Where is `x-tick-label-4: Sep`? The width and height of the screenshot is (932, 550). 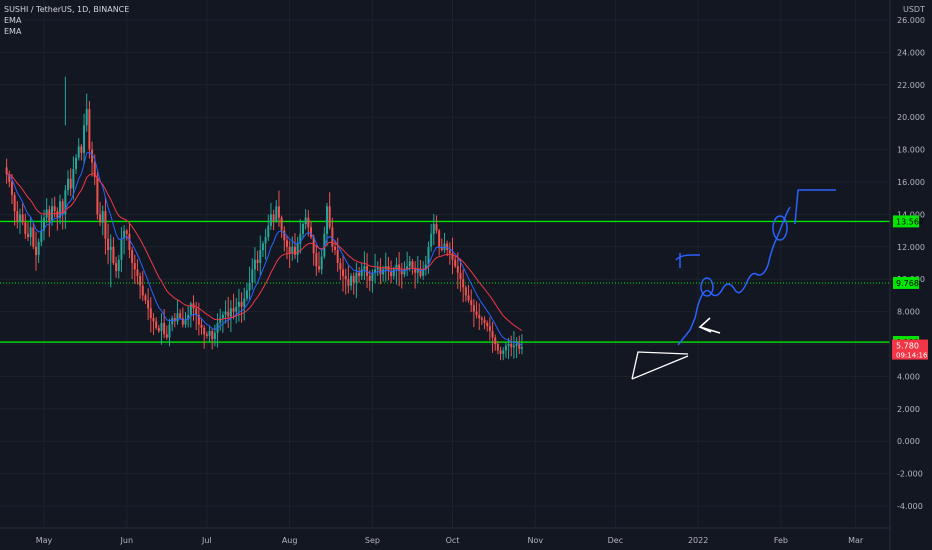
x-tick-label-4: Sep is located at coordinates (372, 540).